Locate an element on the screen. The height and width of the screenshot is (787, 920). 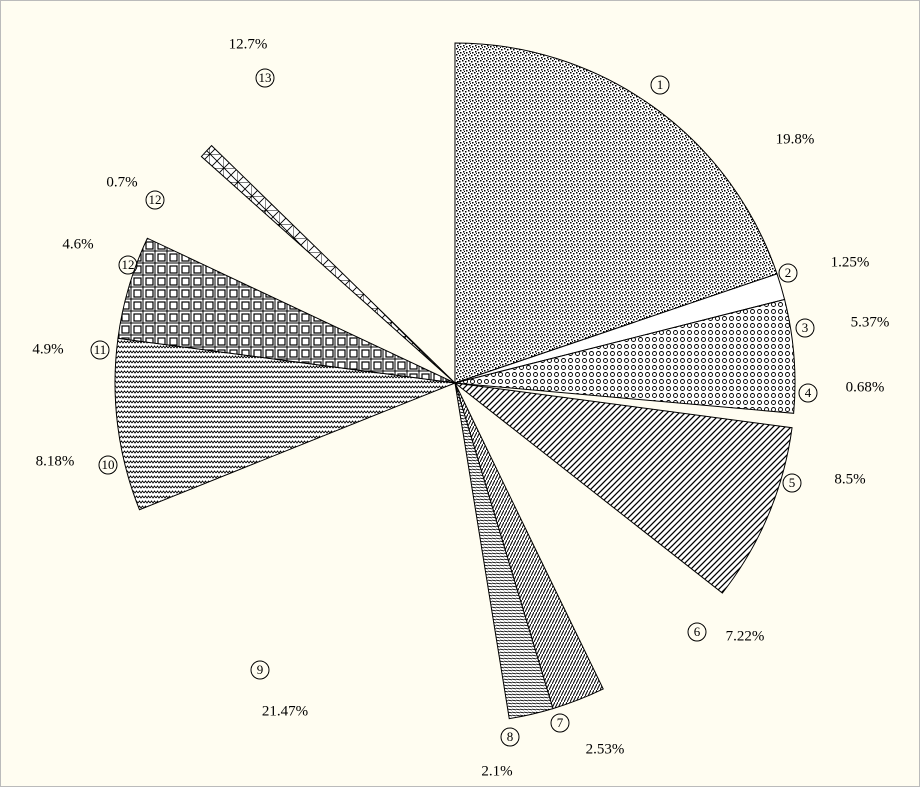
slice-percent: 2.53% is located at coordinates (605, 749).